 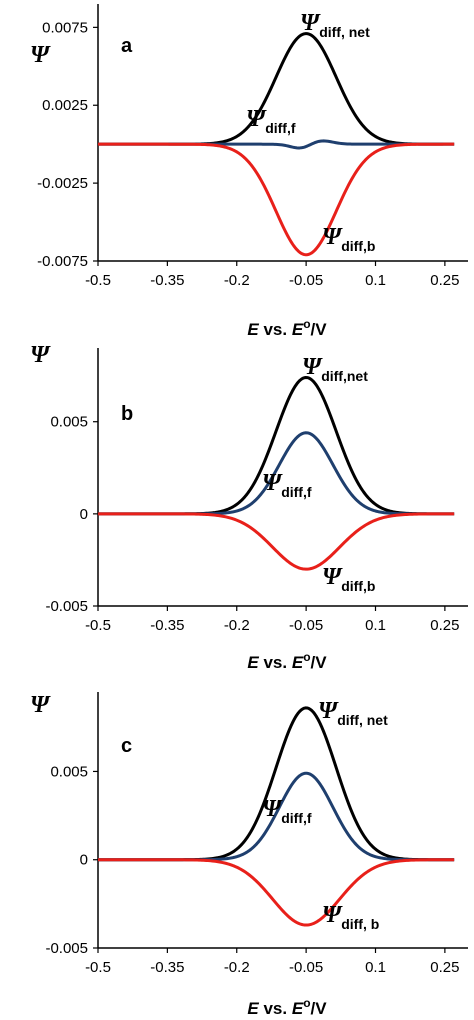 I want to click on y-tick-label: -0.0025, so click(x=62, y=183).